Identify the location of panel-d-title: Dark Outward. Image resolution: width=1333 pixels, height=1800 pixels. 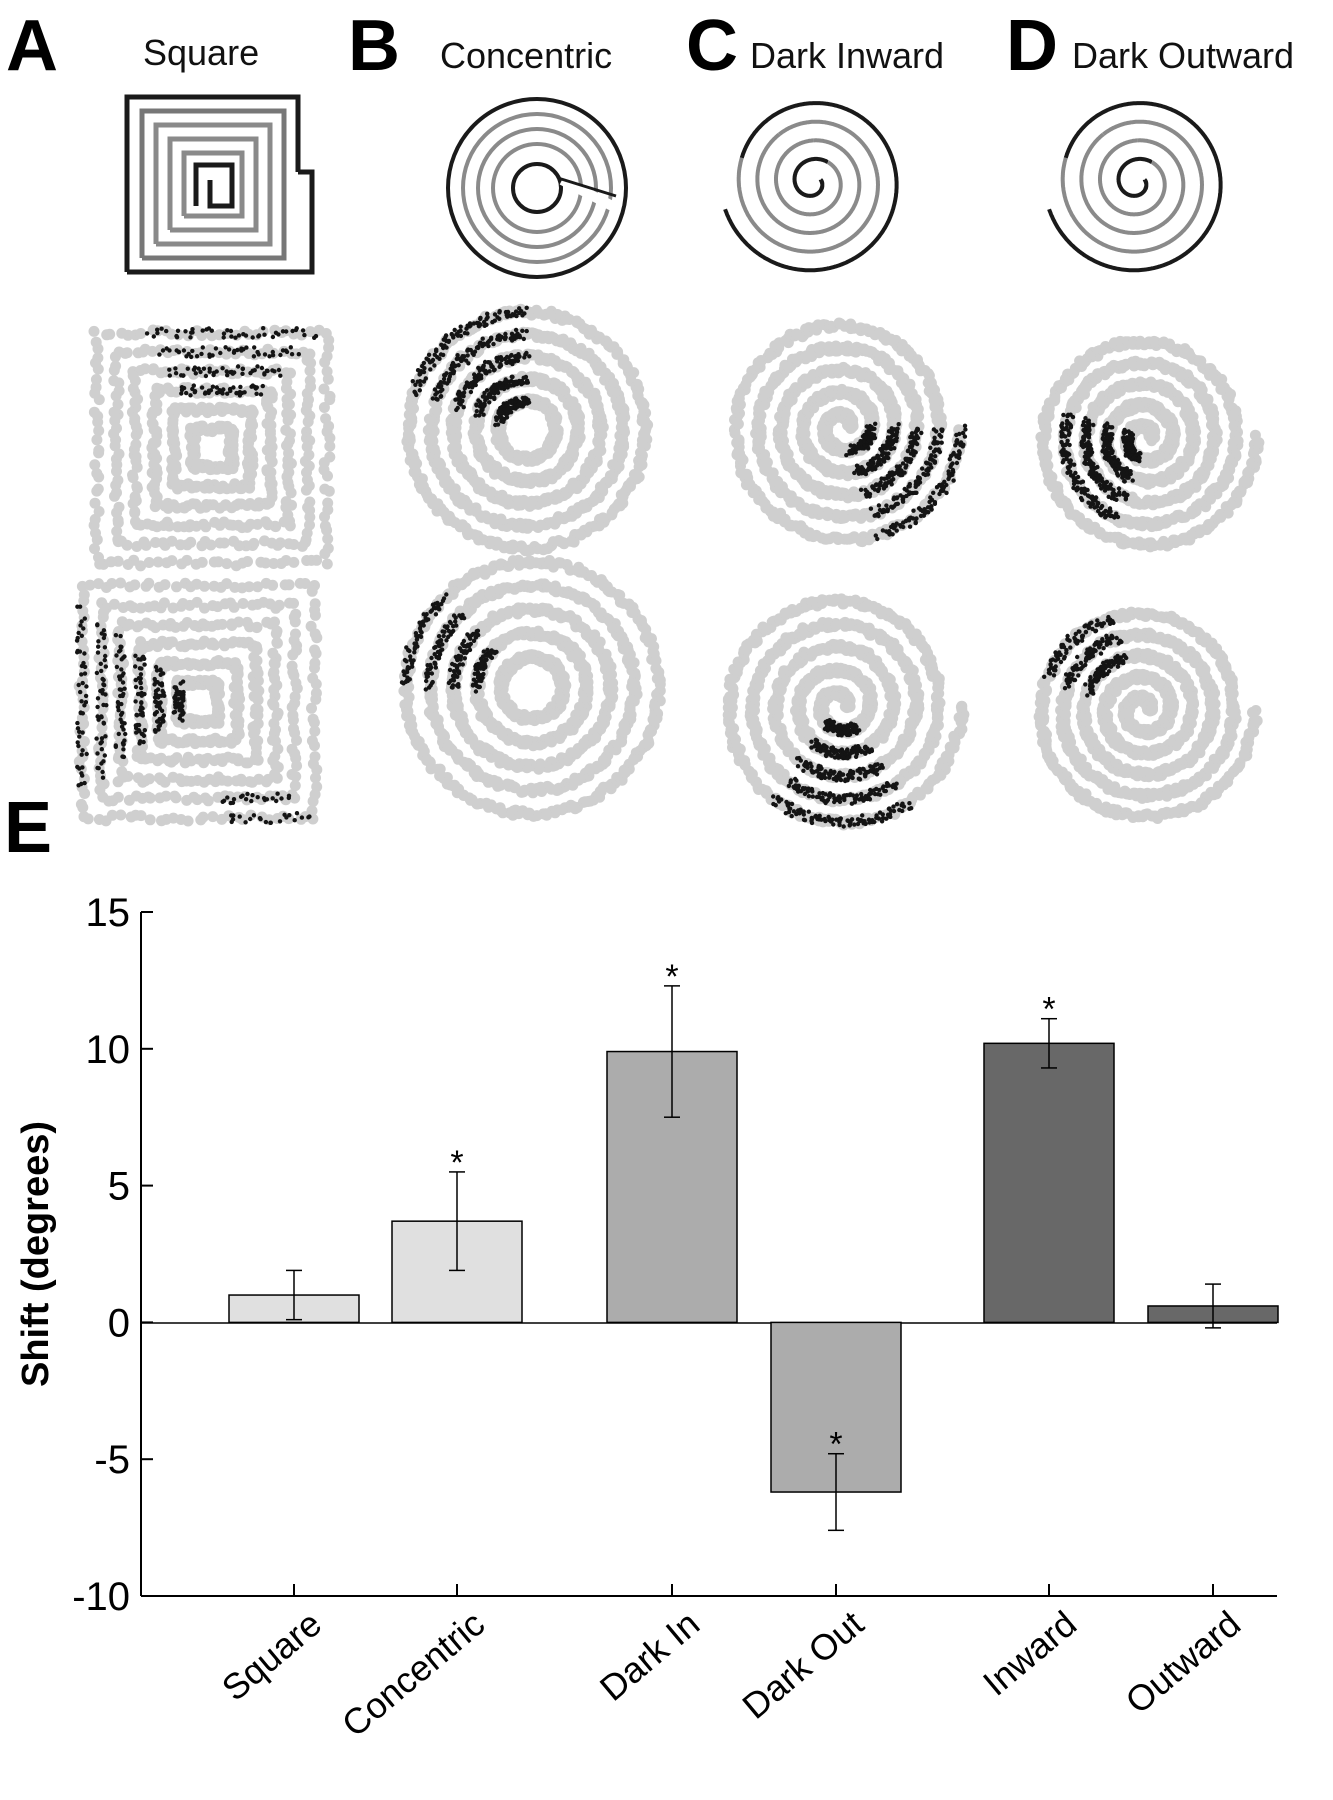
(1183, 55).